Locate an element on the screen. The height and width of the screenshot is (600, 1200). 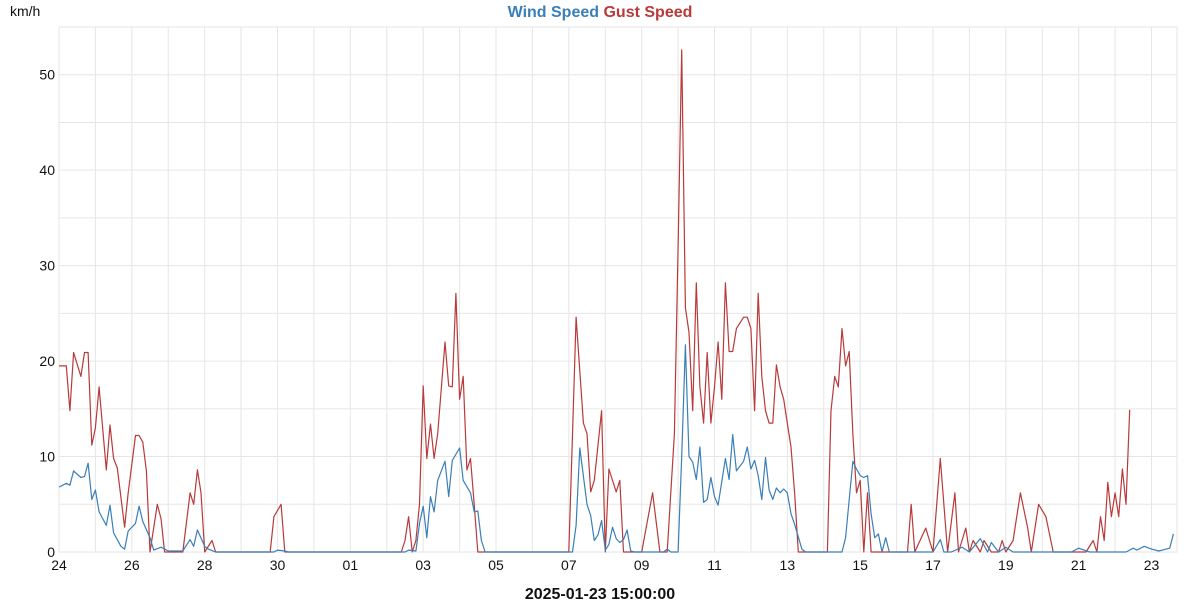
x-tick-label: 28 is located at coordinates (205, 565).